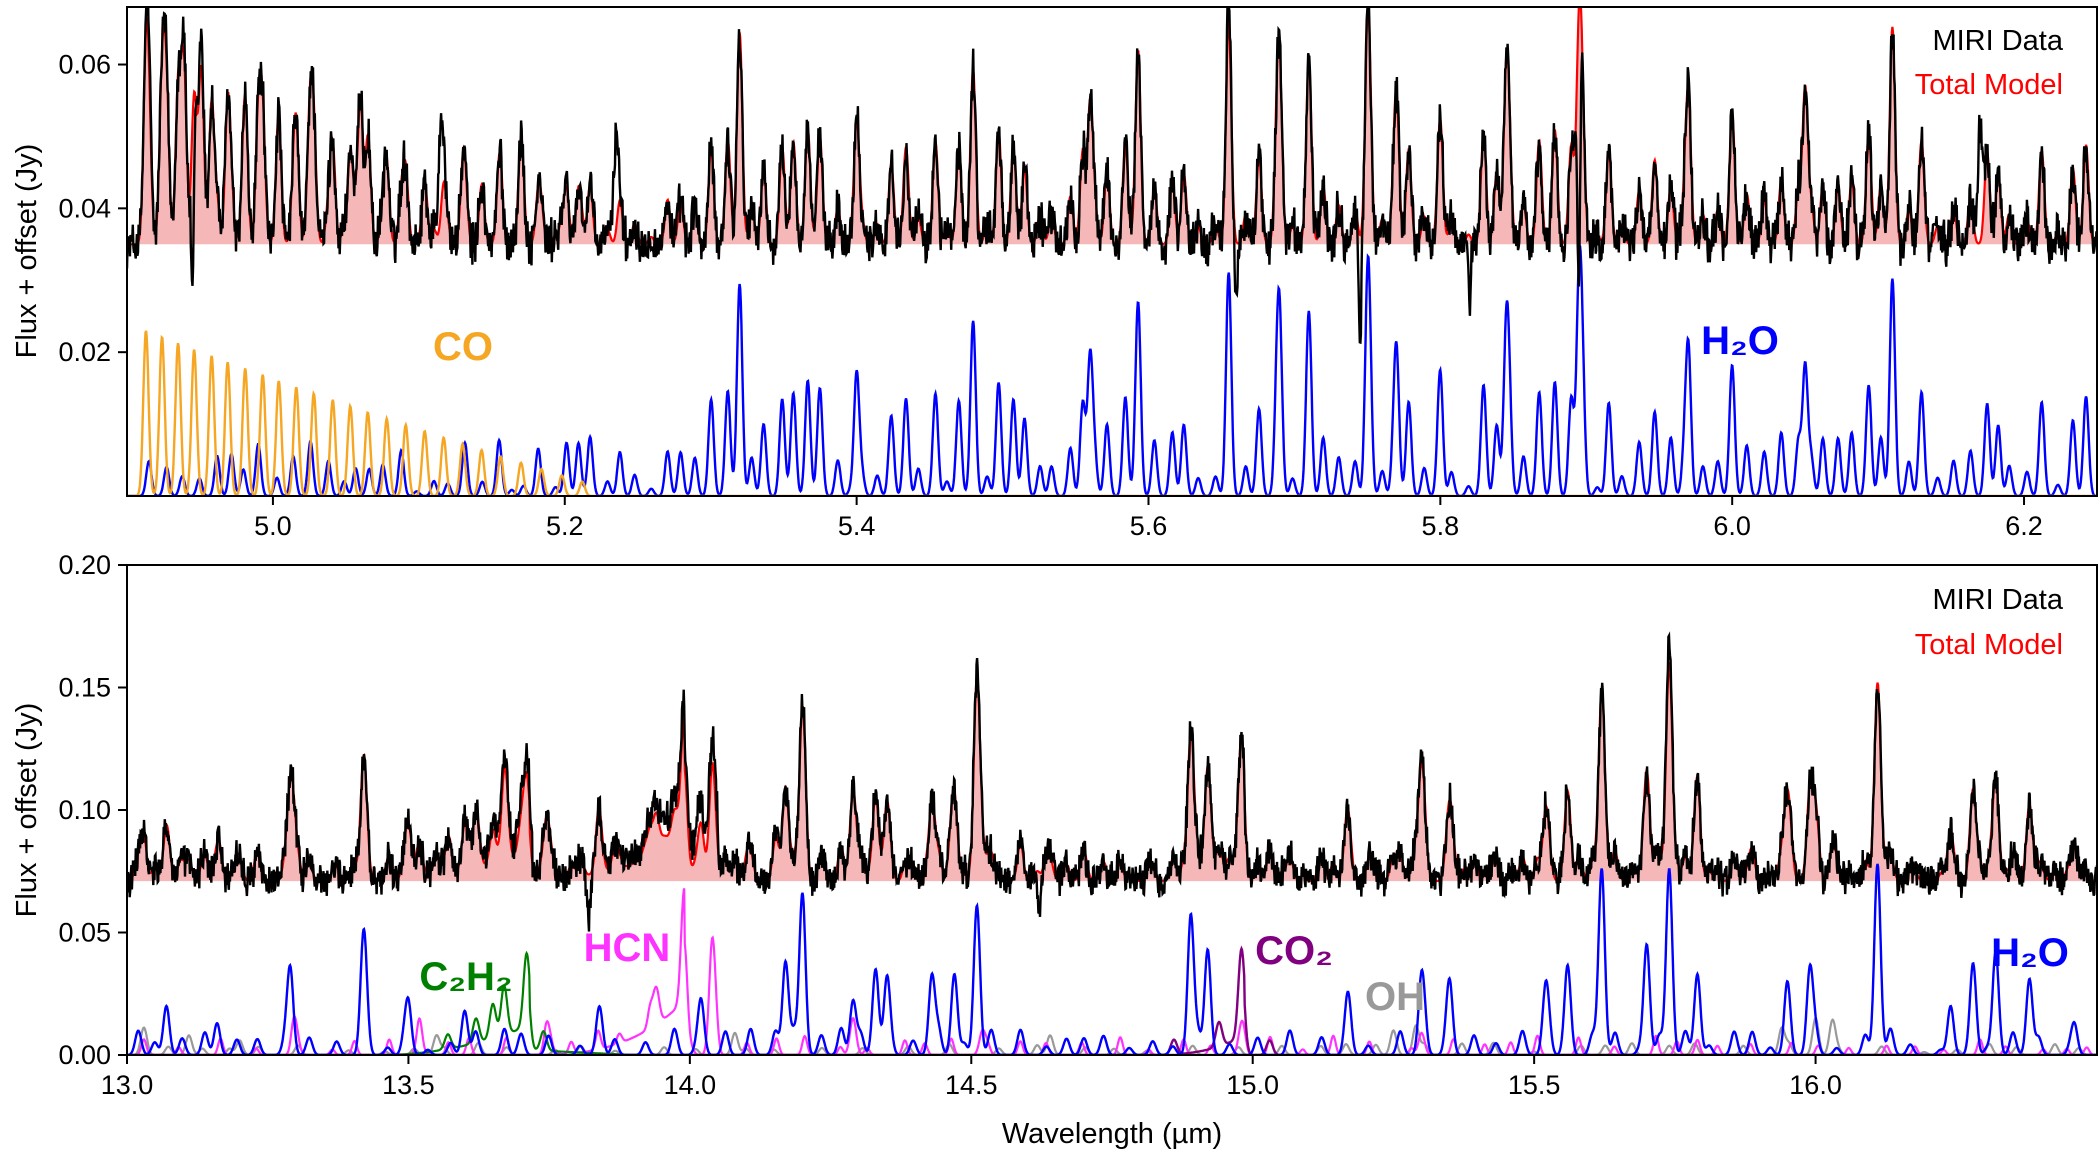 This screenshot has width=2100, height=1156. Describe the element at coordinates (84, 65) in the screenshot. I see `top-ytick-label: 0.06` at that location.